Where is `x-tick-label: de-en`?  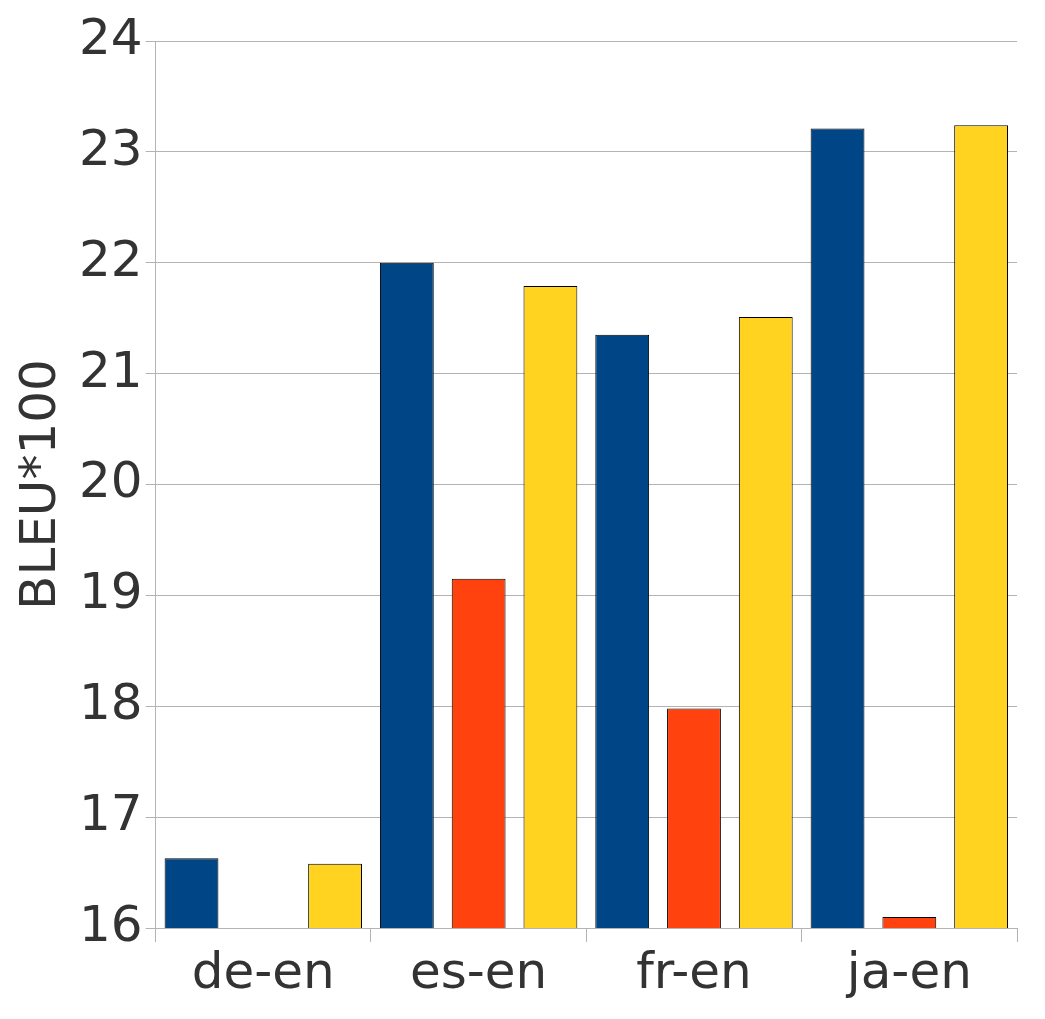 x-tick-label: de-en is located at coordinates (263, 970).